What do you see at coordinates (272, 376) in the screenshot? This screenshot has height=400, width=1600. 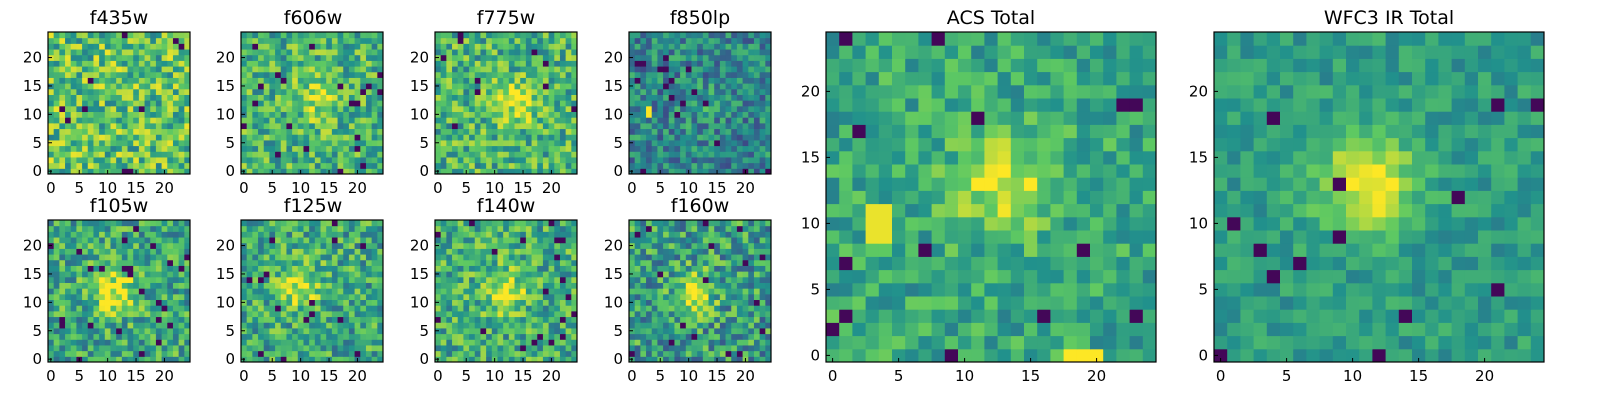 I see `x-tick-label: 5` at bounding box center [272, 376].